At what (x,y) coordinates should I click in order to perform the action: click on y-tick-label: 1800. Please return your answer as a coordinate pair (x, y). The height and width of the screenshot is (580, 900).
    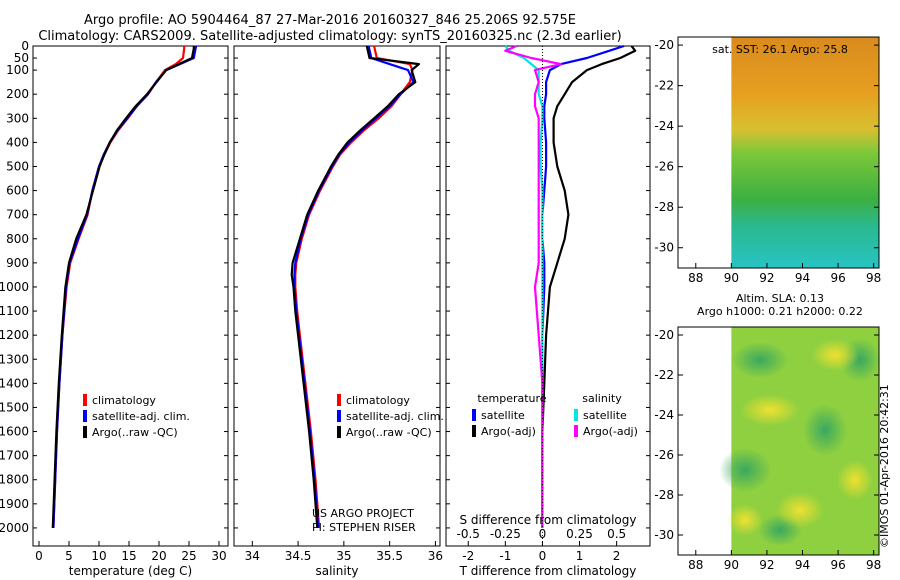
    Looking at the image, I should click on (14, 480).